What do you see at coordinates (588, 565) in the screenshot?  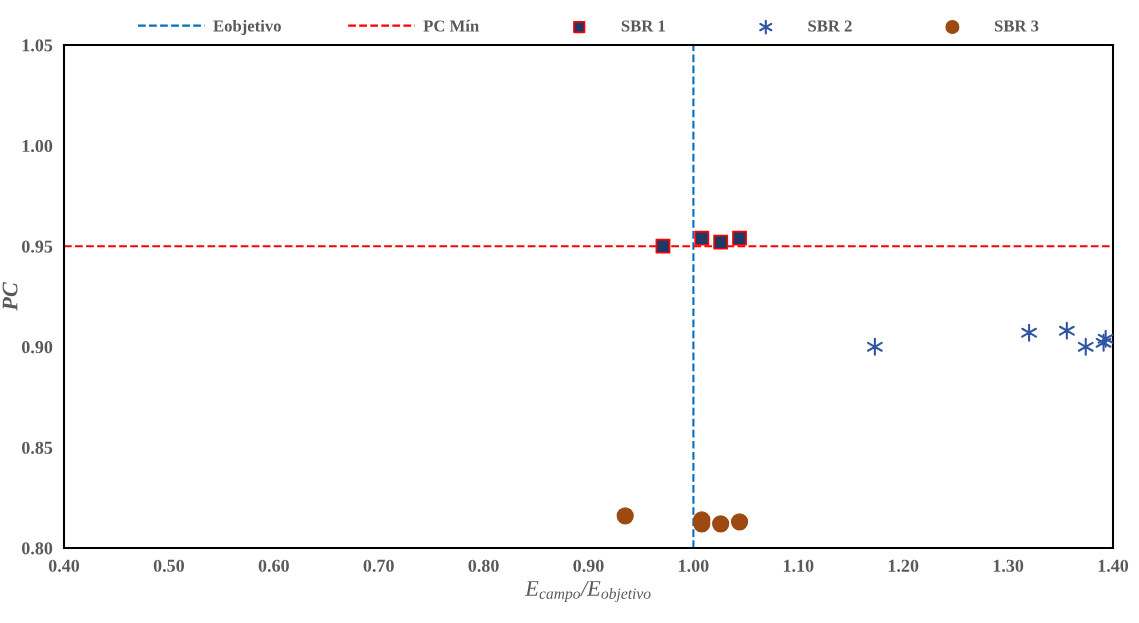 I see `x-tick-label: 0.90` at bounding box center [588, 565].